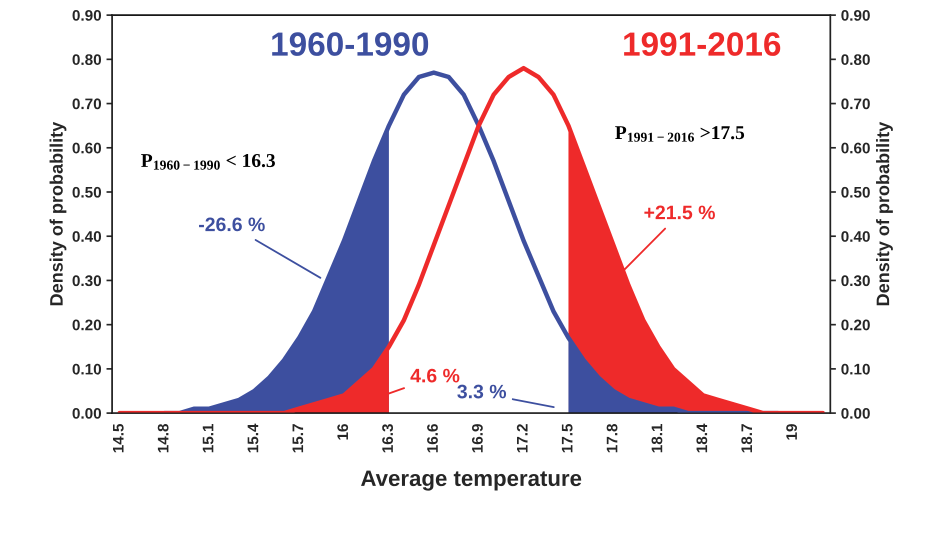 The image size is (934, 540). What do you see at coordinates (163, 438) in the screenshot?
I see `x-tick-label: 14.8` at bounding box center [163, 438].